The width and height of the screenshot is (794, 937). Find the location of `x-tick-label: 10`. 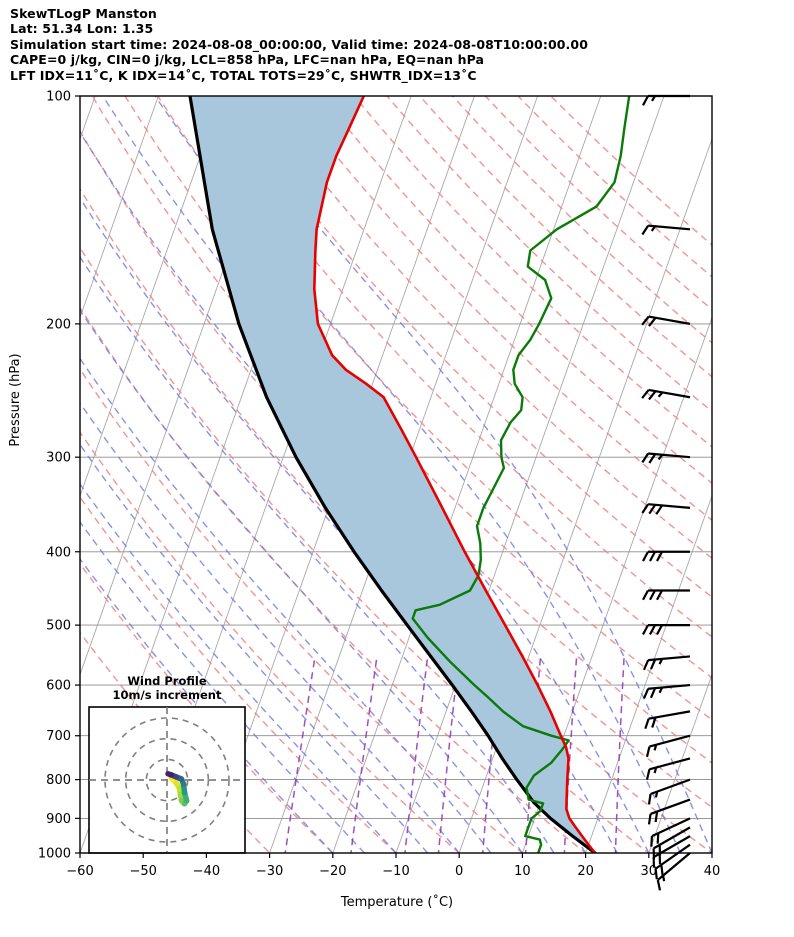

x-tick-label: 10 is located at coordinates (522, 871).